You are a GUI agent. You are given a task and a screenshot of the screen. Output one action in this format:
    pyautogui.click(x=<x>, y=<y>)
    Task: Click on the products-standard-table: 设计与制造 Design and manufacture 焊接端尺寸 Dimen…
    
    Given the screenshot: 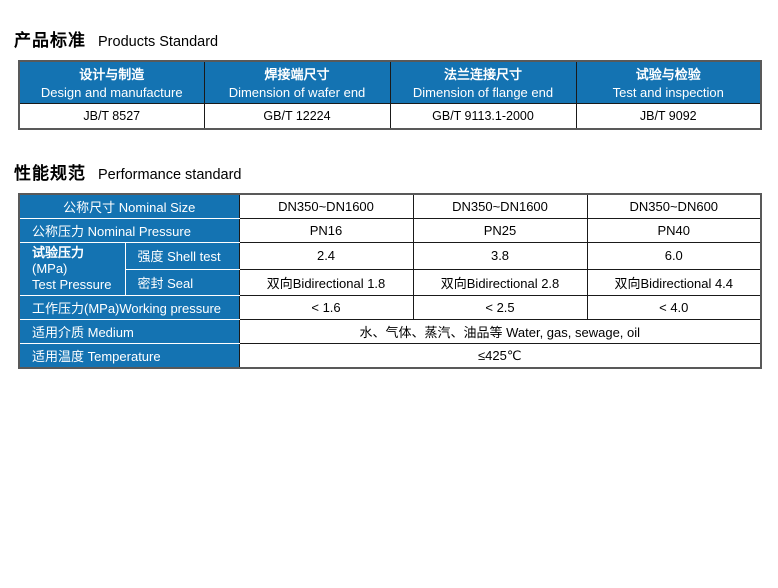 What is the action you would take?
    pyautogui.click(x=390, y=95)
    